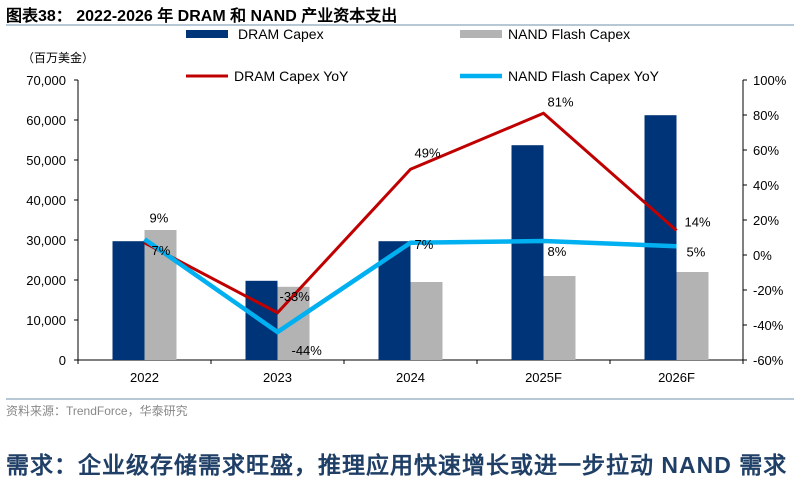 The width and height of the screenshot is (800, 479). Describe the element at coordinates (768, 360) in the screenshot. I see `right-tick-label: -60%` at that location.